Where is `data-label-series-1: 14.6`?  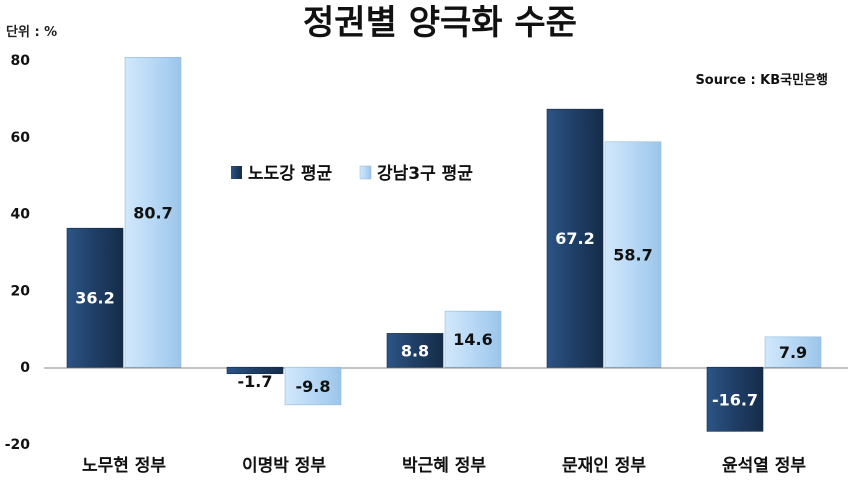
data-label-series-1: 14.6 is located at coordinates (472, 339).